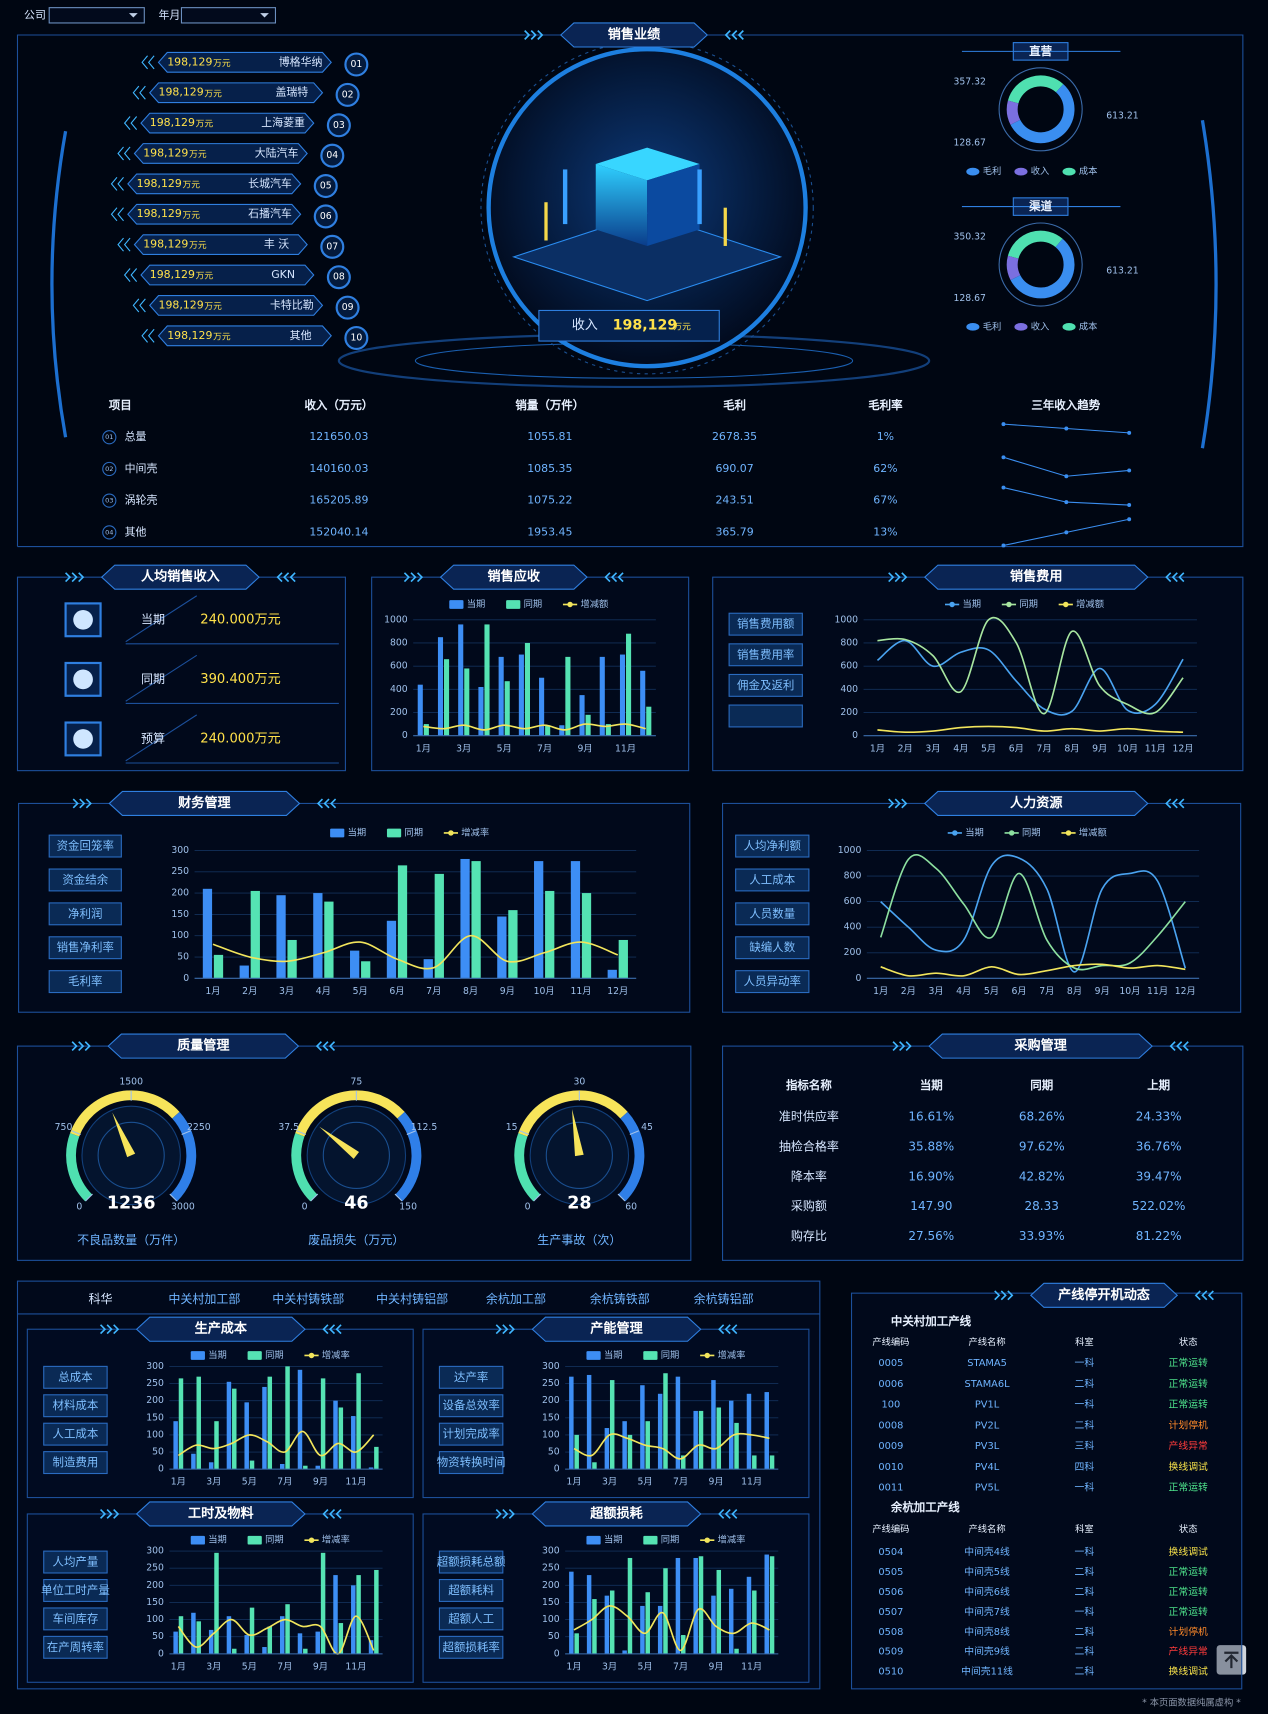 The image size is (1268, 1714). I want to click on menu-button-label: 总成本, so click(75, 1377).